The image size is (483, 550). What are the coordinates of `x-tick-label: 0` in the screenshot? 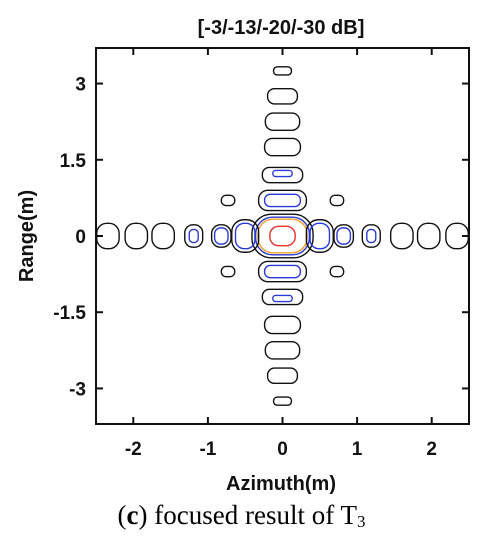 It's located at (282, 449).